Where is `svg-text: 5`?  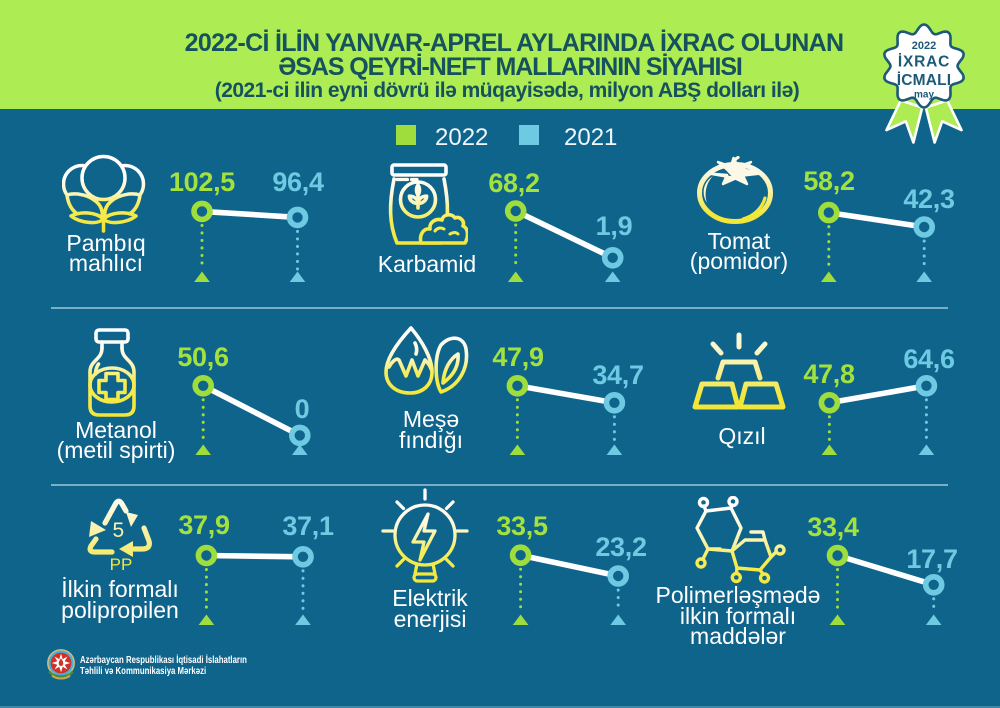
svg-text: 5 is located at coordinates (119, 530).